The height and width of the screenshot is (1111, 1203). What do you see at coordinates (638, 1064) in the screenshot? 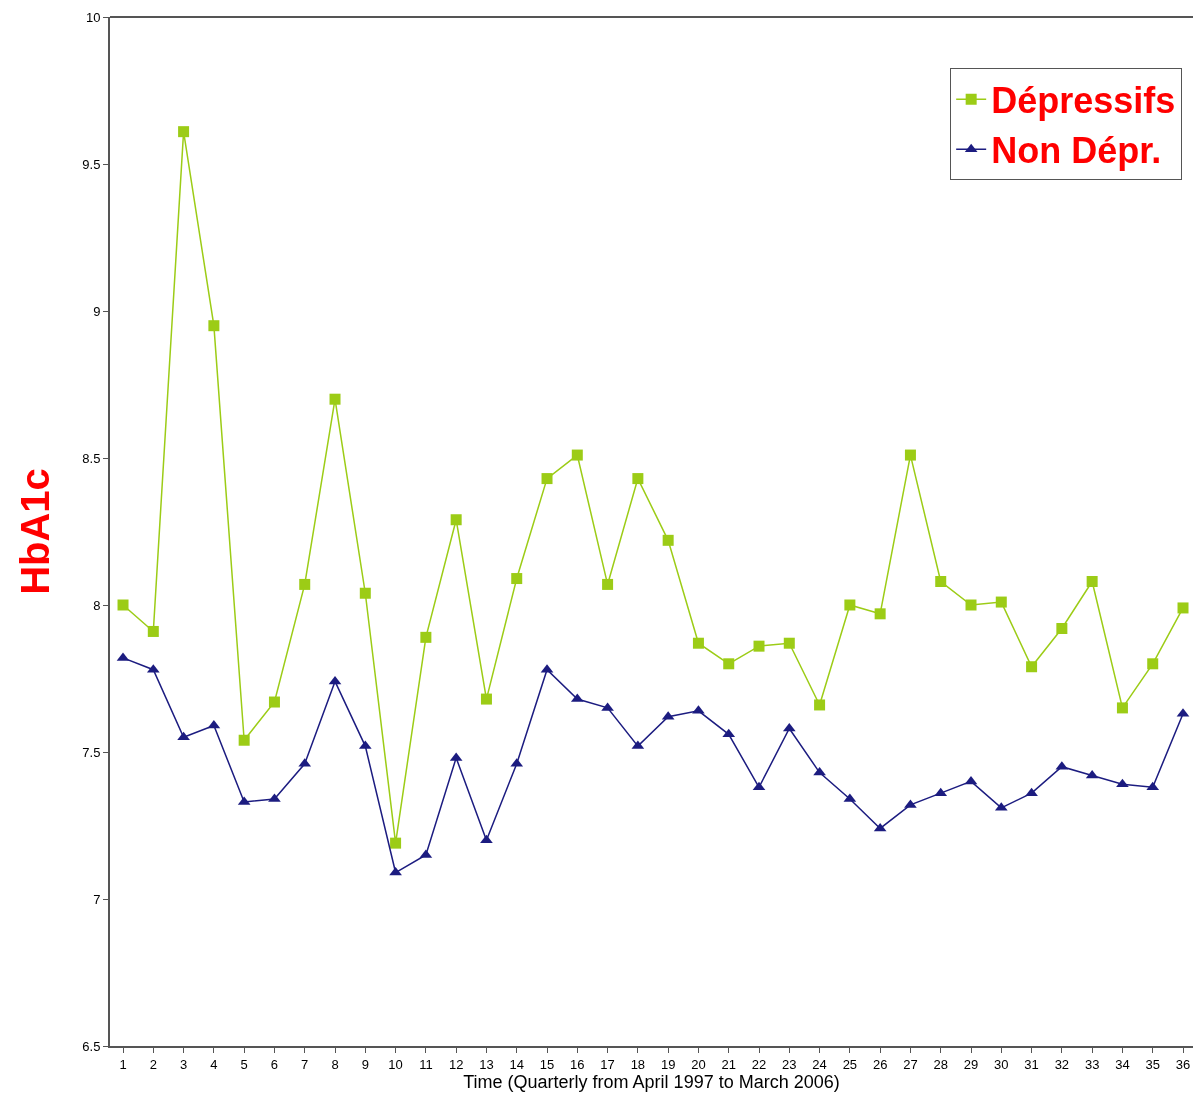
I see `x-tick-label: 18` at bounding box center [638, 1064].